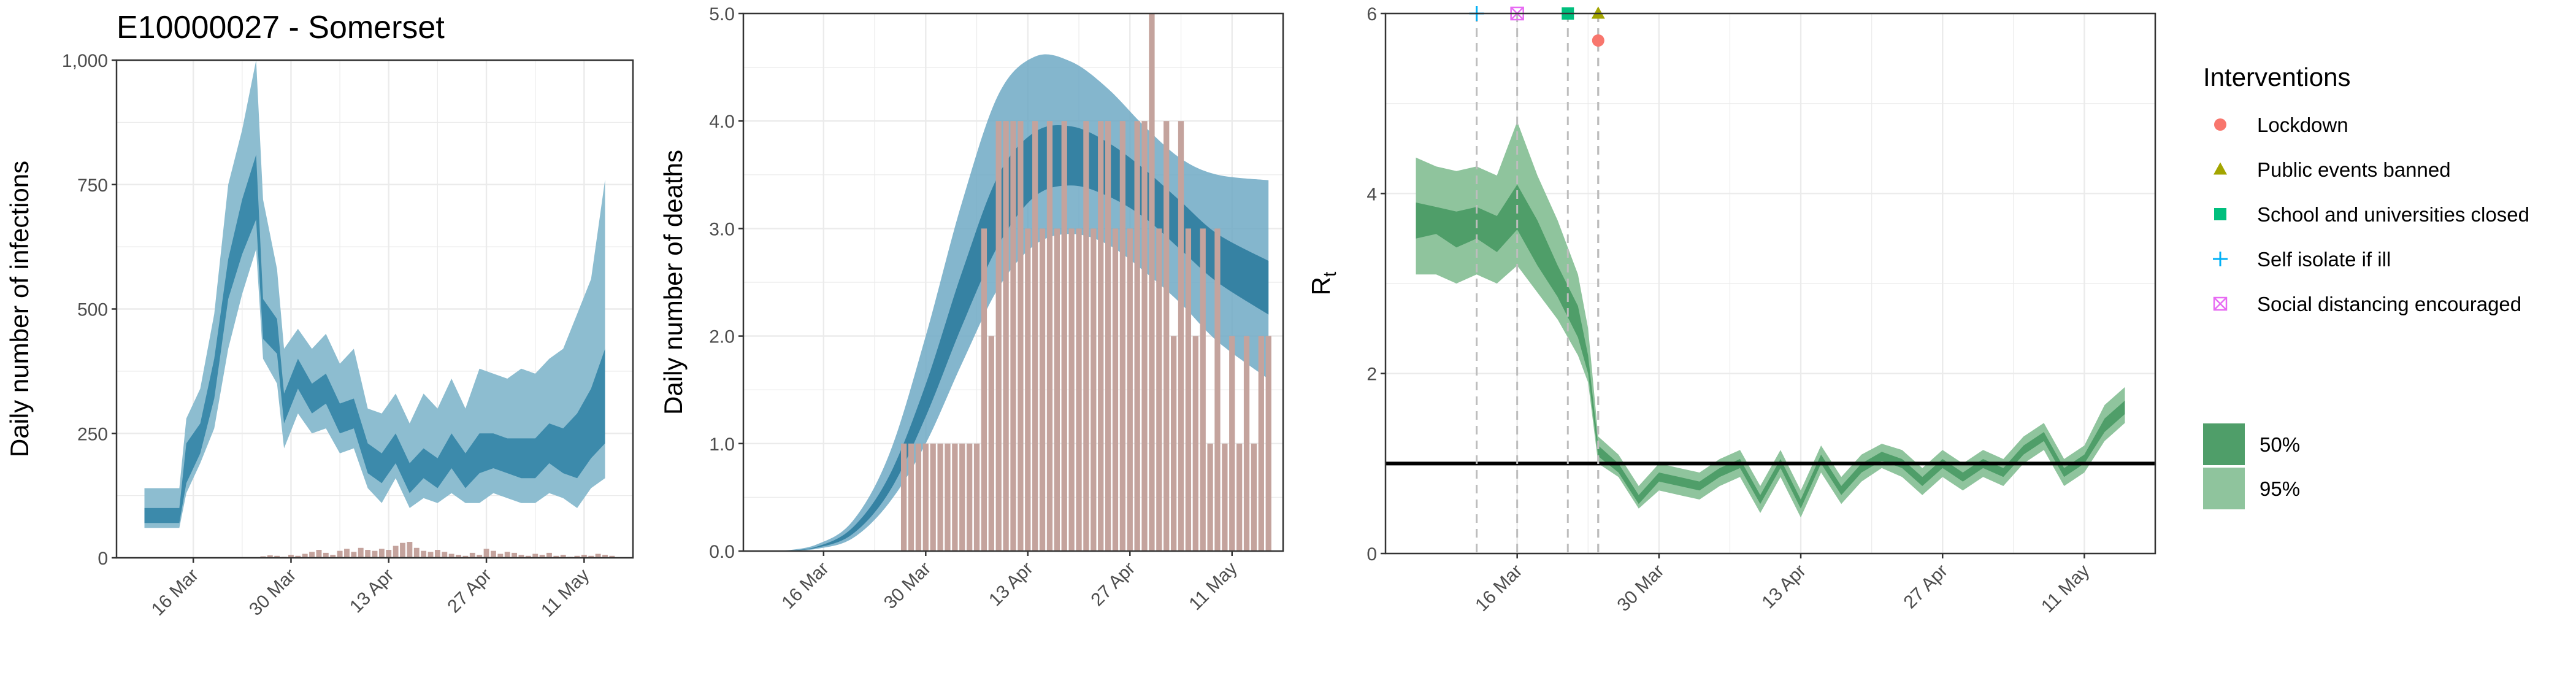 Image resolution: width=2576 pixels, height=683 pixels. What do you see at coordinates (2280, 488) in the screenshot?
I see `legend-band-label: 95%` at bounding box center [2280, 488].